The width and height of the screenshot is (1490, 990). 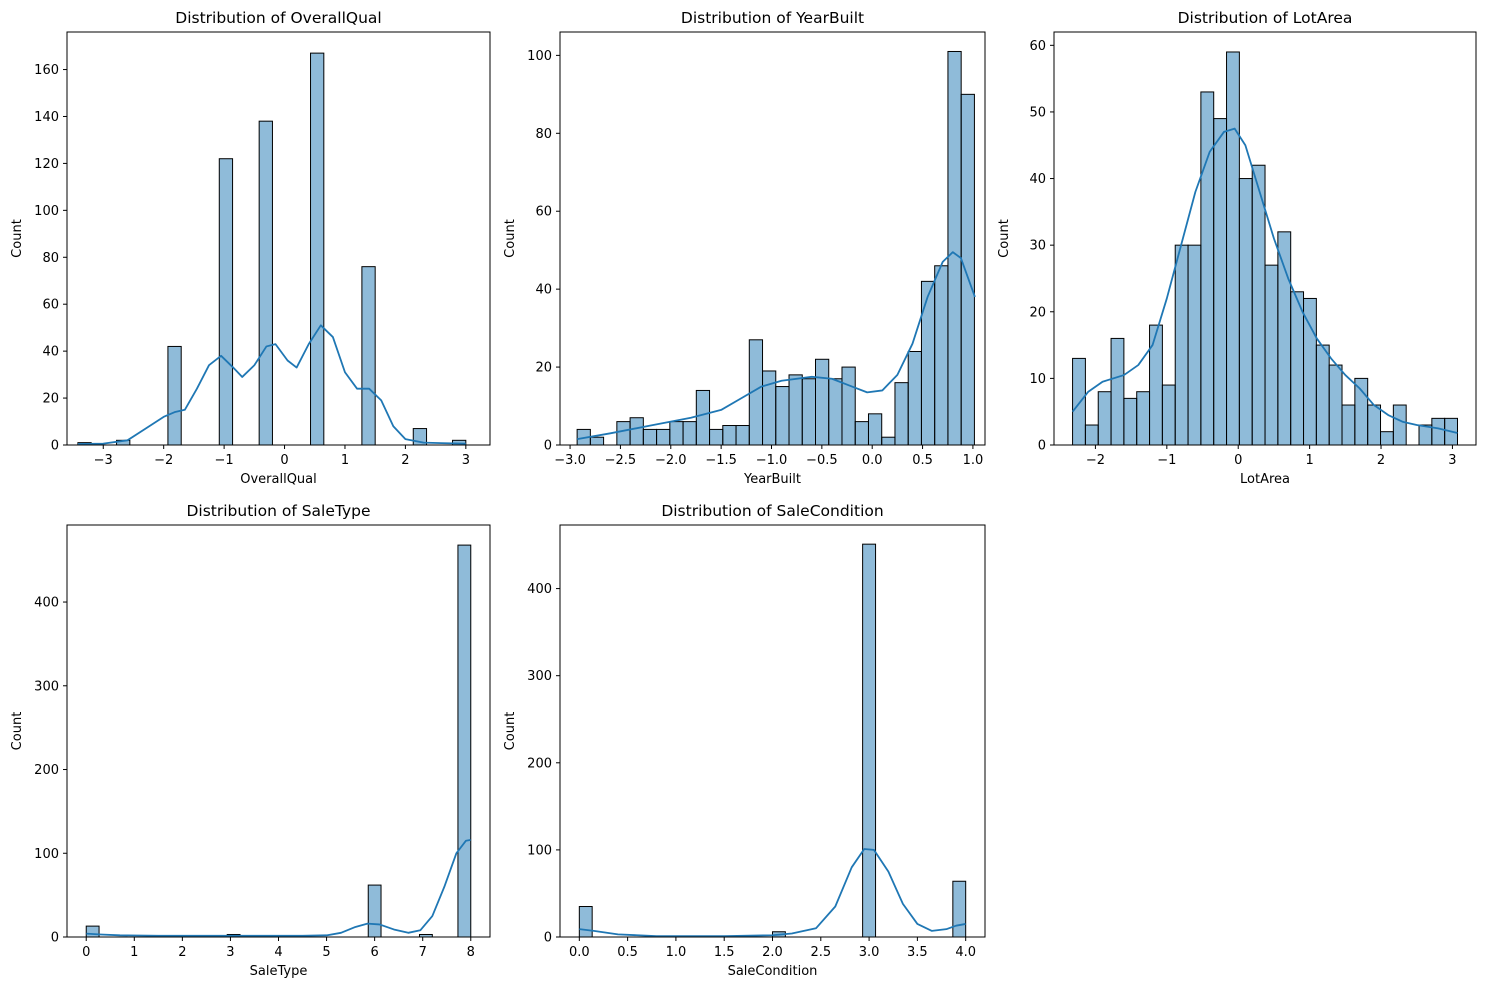 What do you see at coordinates (772, 952) in the screenshot?
I see `x-tick-label: 2.0` at bounding box center [772, 952].